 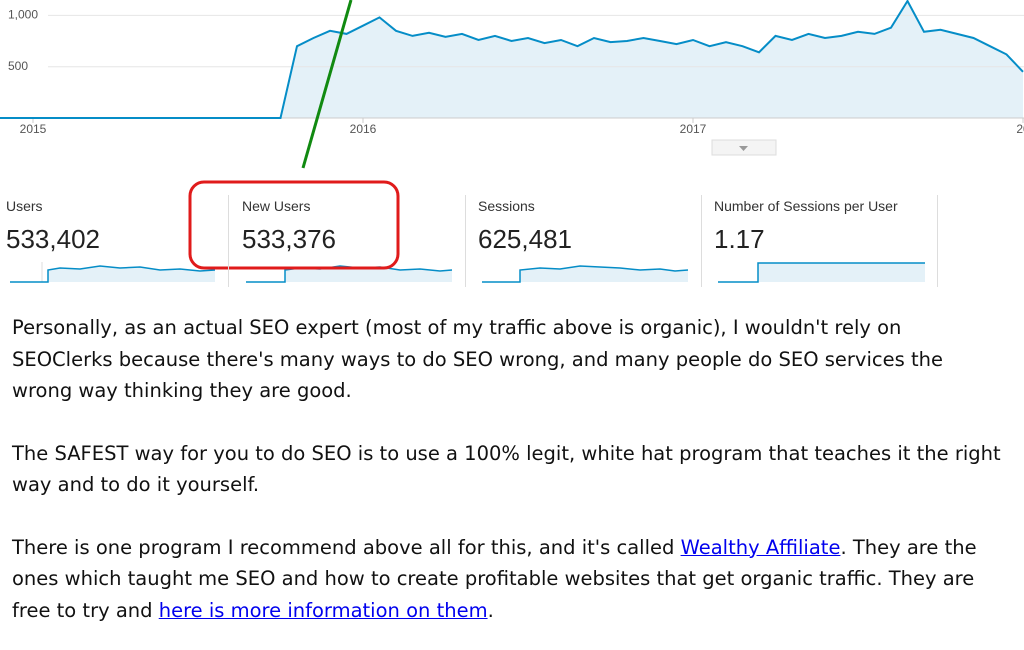 What do you see at coordinates (590, 226) in the screenshot?
I see `scorecard: Sessions 625,481` at bounding box center [590, 226].